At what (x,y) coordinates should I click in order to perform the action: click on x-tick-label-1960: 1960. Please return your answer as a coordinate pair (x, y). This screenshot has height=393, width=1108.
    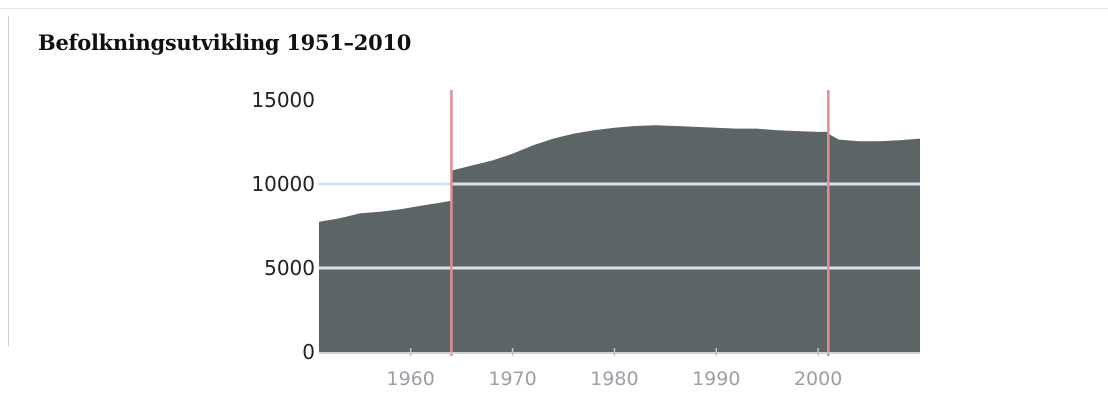
    Looking at the image, I should click on (410, 379).